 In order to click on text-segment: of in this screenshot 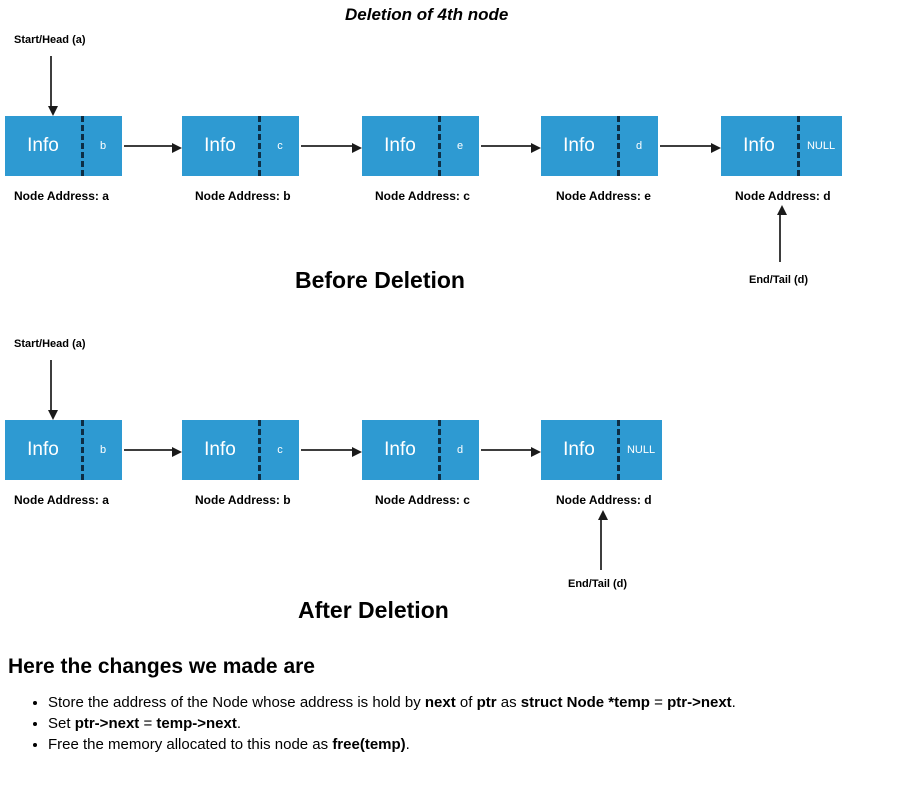, I will do `click(466, 702)`.